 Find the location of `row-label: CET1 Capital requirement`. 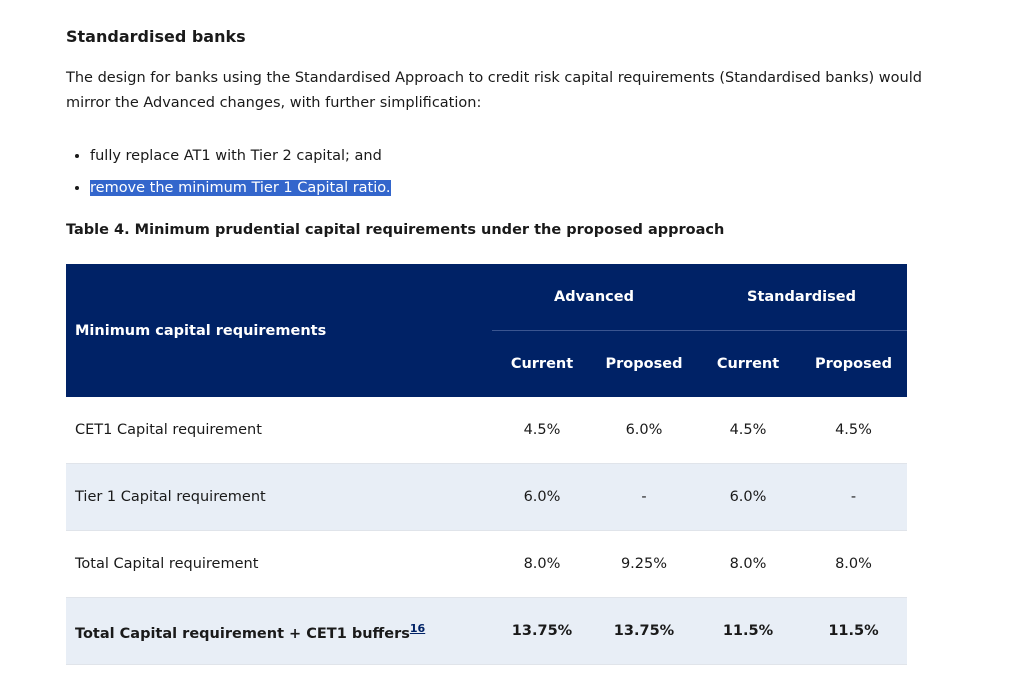

row-label: CET1 Capital requirement is located at coordinates (279, 430).